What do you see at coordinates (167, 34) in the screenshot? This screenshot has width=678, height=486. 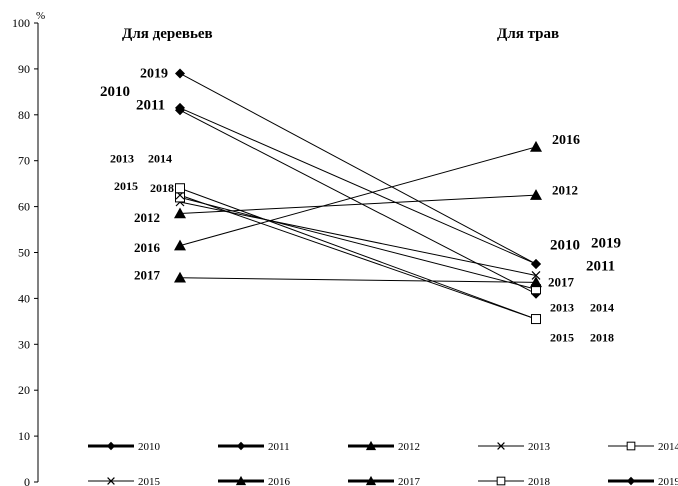 I see `category-label-trees: Для деревьев` at bounding box center [167, 34].